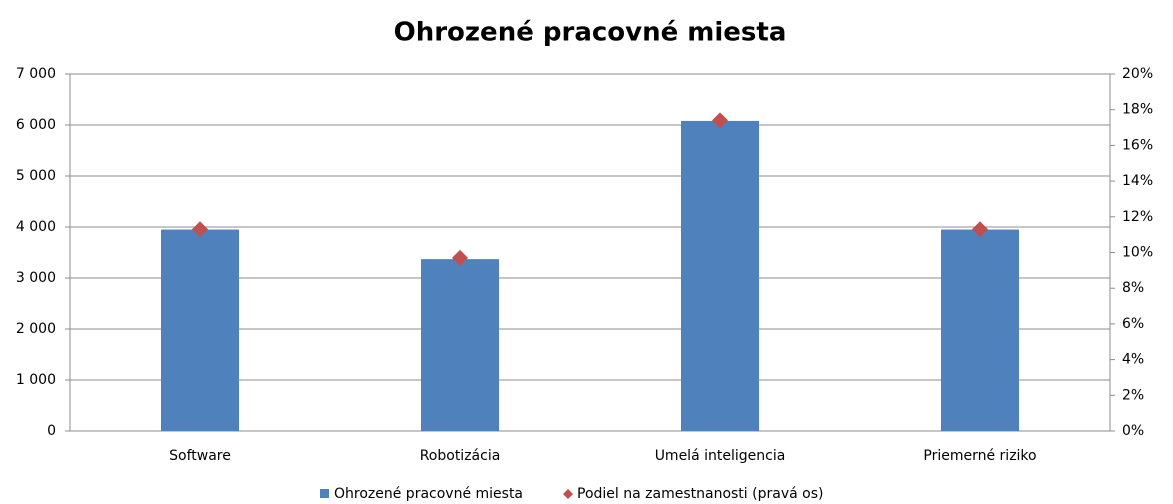 This screenshot has width=1173, height=504. I want to click on y2-tick-label: 2%, so click(1133, 395).